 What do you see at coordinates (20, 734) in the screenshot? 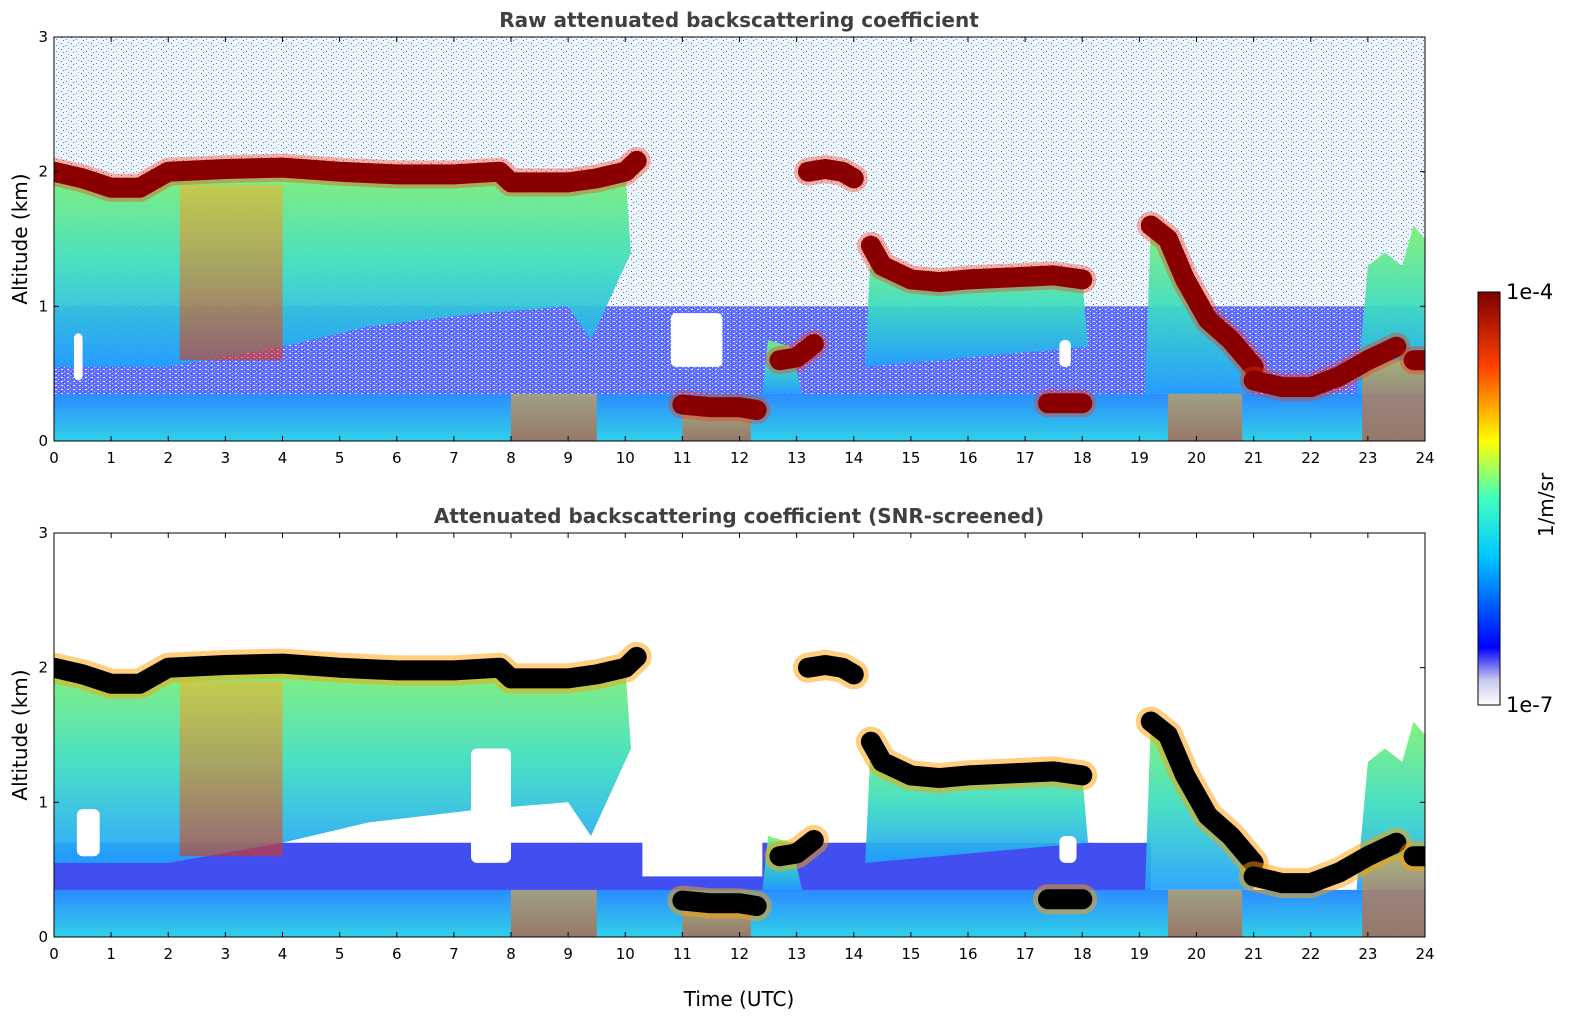
I see `panel2-ylabel: Altitude (km)` at bounding box center [20, 734].